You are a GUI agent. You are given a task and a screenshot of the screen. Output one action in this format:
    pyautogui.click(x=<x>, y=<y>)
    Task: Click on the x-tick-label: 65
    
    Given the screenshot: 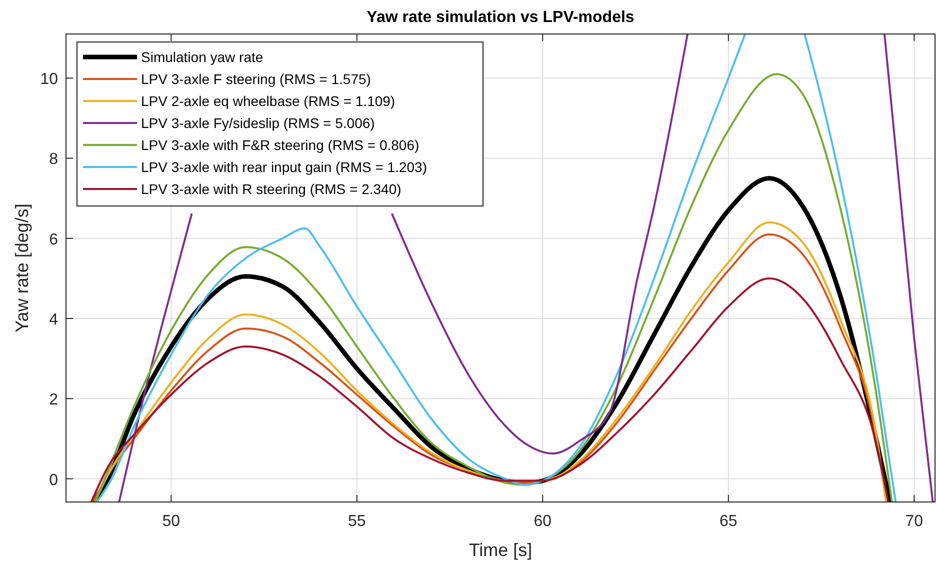 What is the action you would take?
    pyautogui.click(x=729, y=521)
    